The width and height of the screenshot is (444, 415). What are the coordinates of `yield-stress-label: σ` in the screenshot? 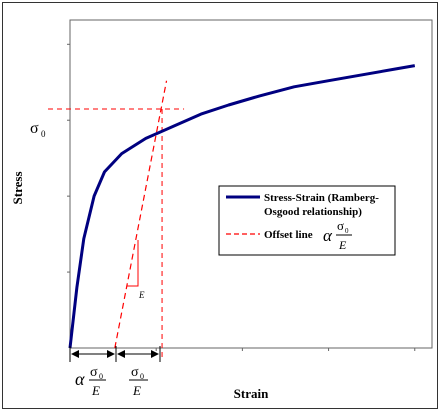 It's located at (34, 128).